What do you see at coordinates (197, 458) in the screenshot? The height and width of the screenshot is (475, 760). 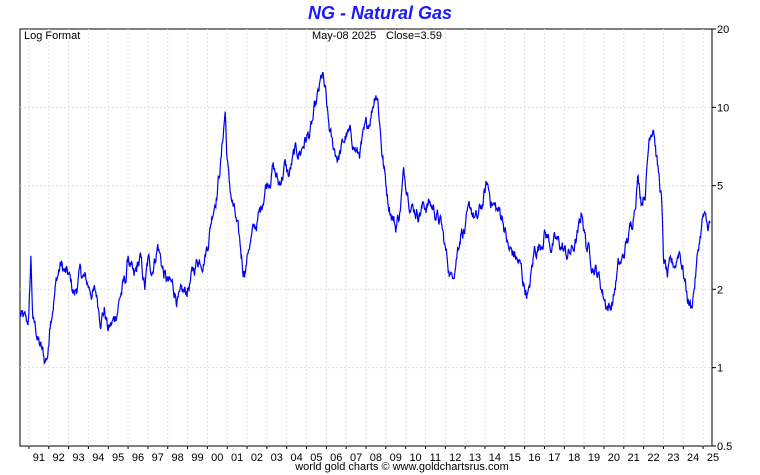 I see `x-tick-label: 99` at bounding box center [197, 458].